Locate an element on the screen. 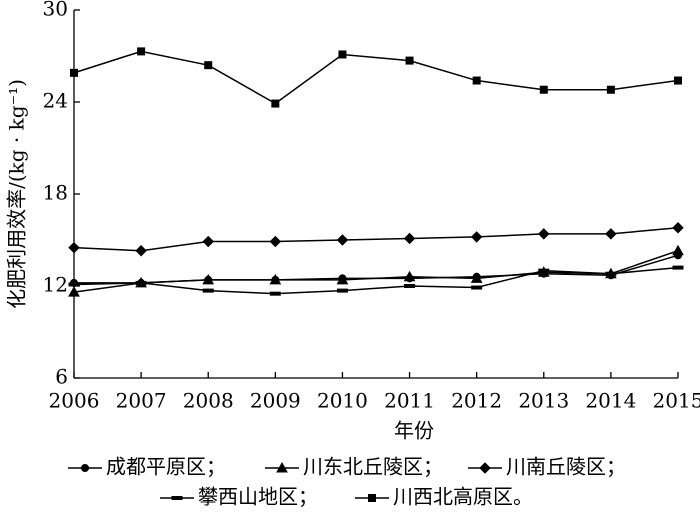 The width and height of the screenshot is (700, 522). legend-label: 川西北高原区。 is located at coordinates (463, 497).